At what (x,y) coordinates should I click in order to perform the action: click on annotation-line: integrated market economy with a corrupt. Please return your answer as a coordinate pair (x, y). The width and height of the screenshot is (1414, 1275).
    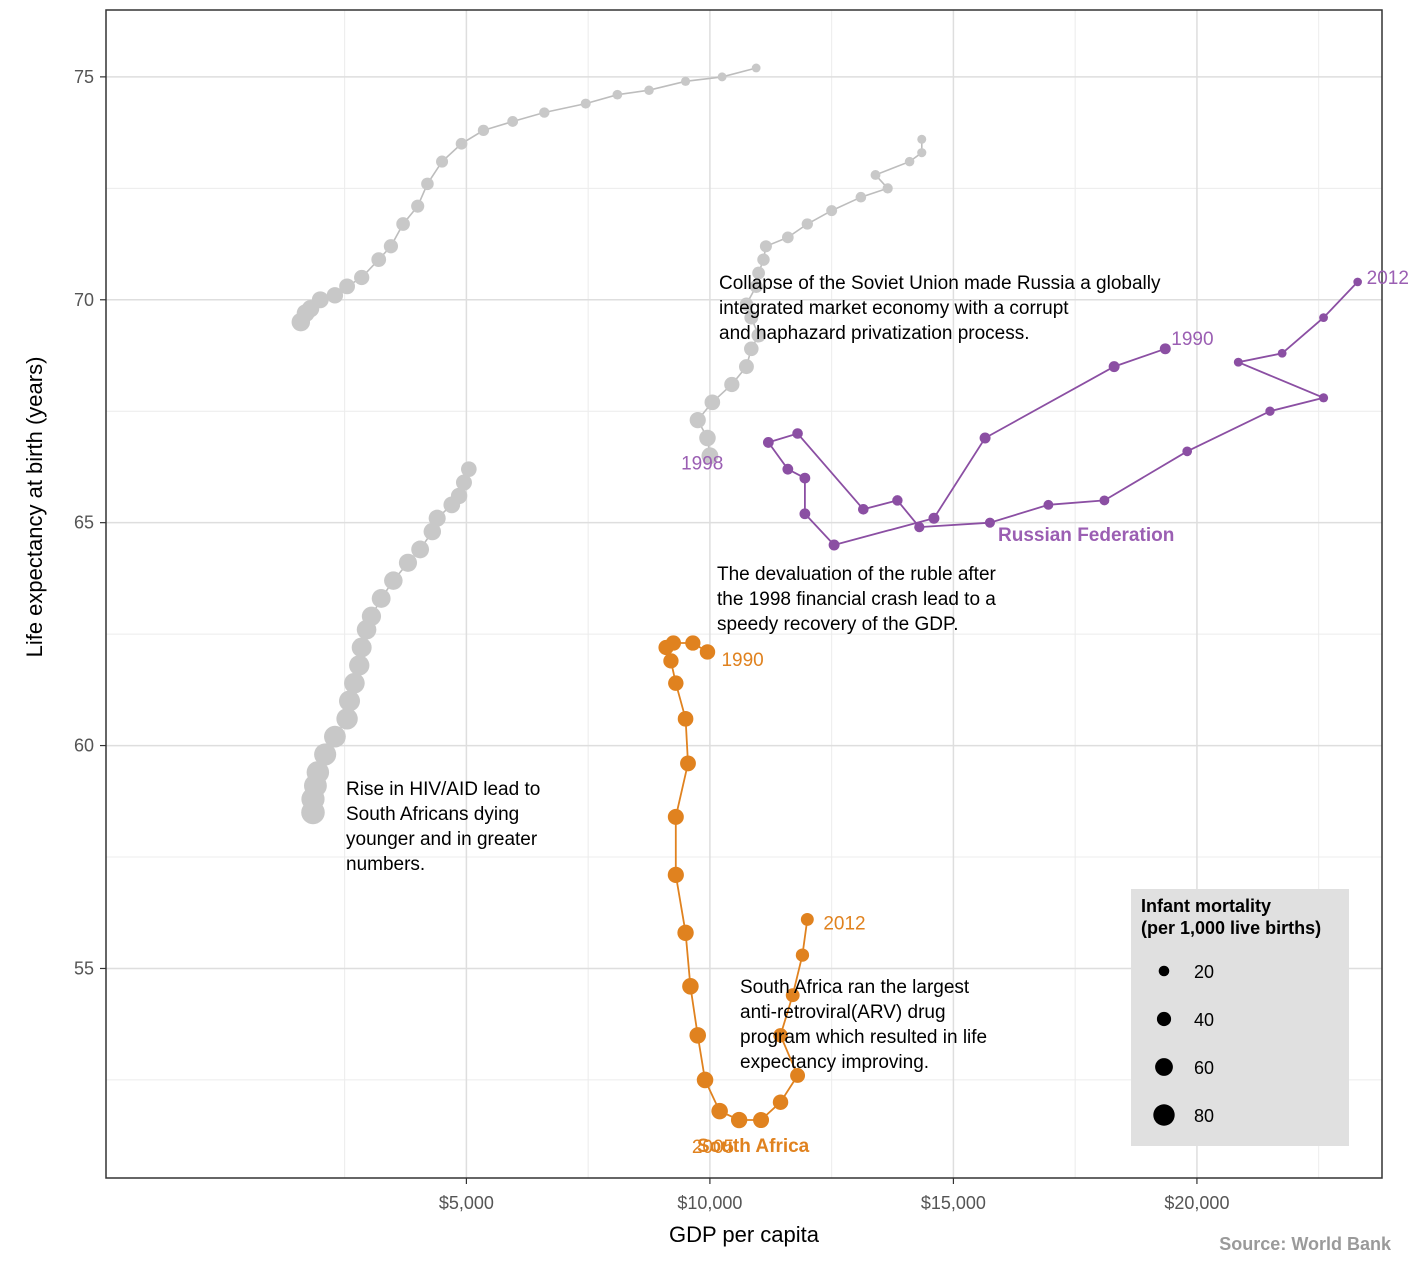
    Looking at the image, I should click on (894, 308).